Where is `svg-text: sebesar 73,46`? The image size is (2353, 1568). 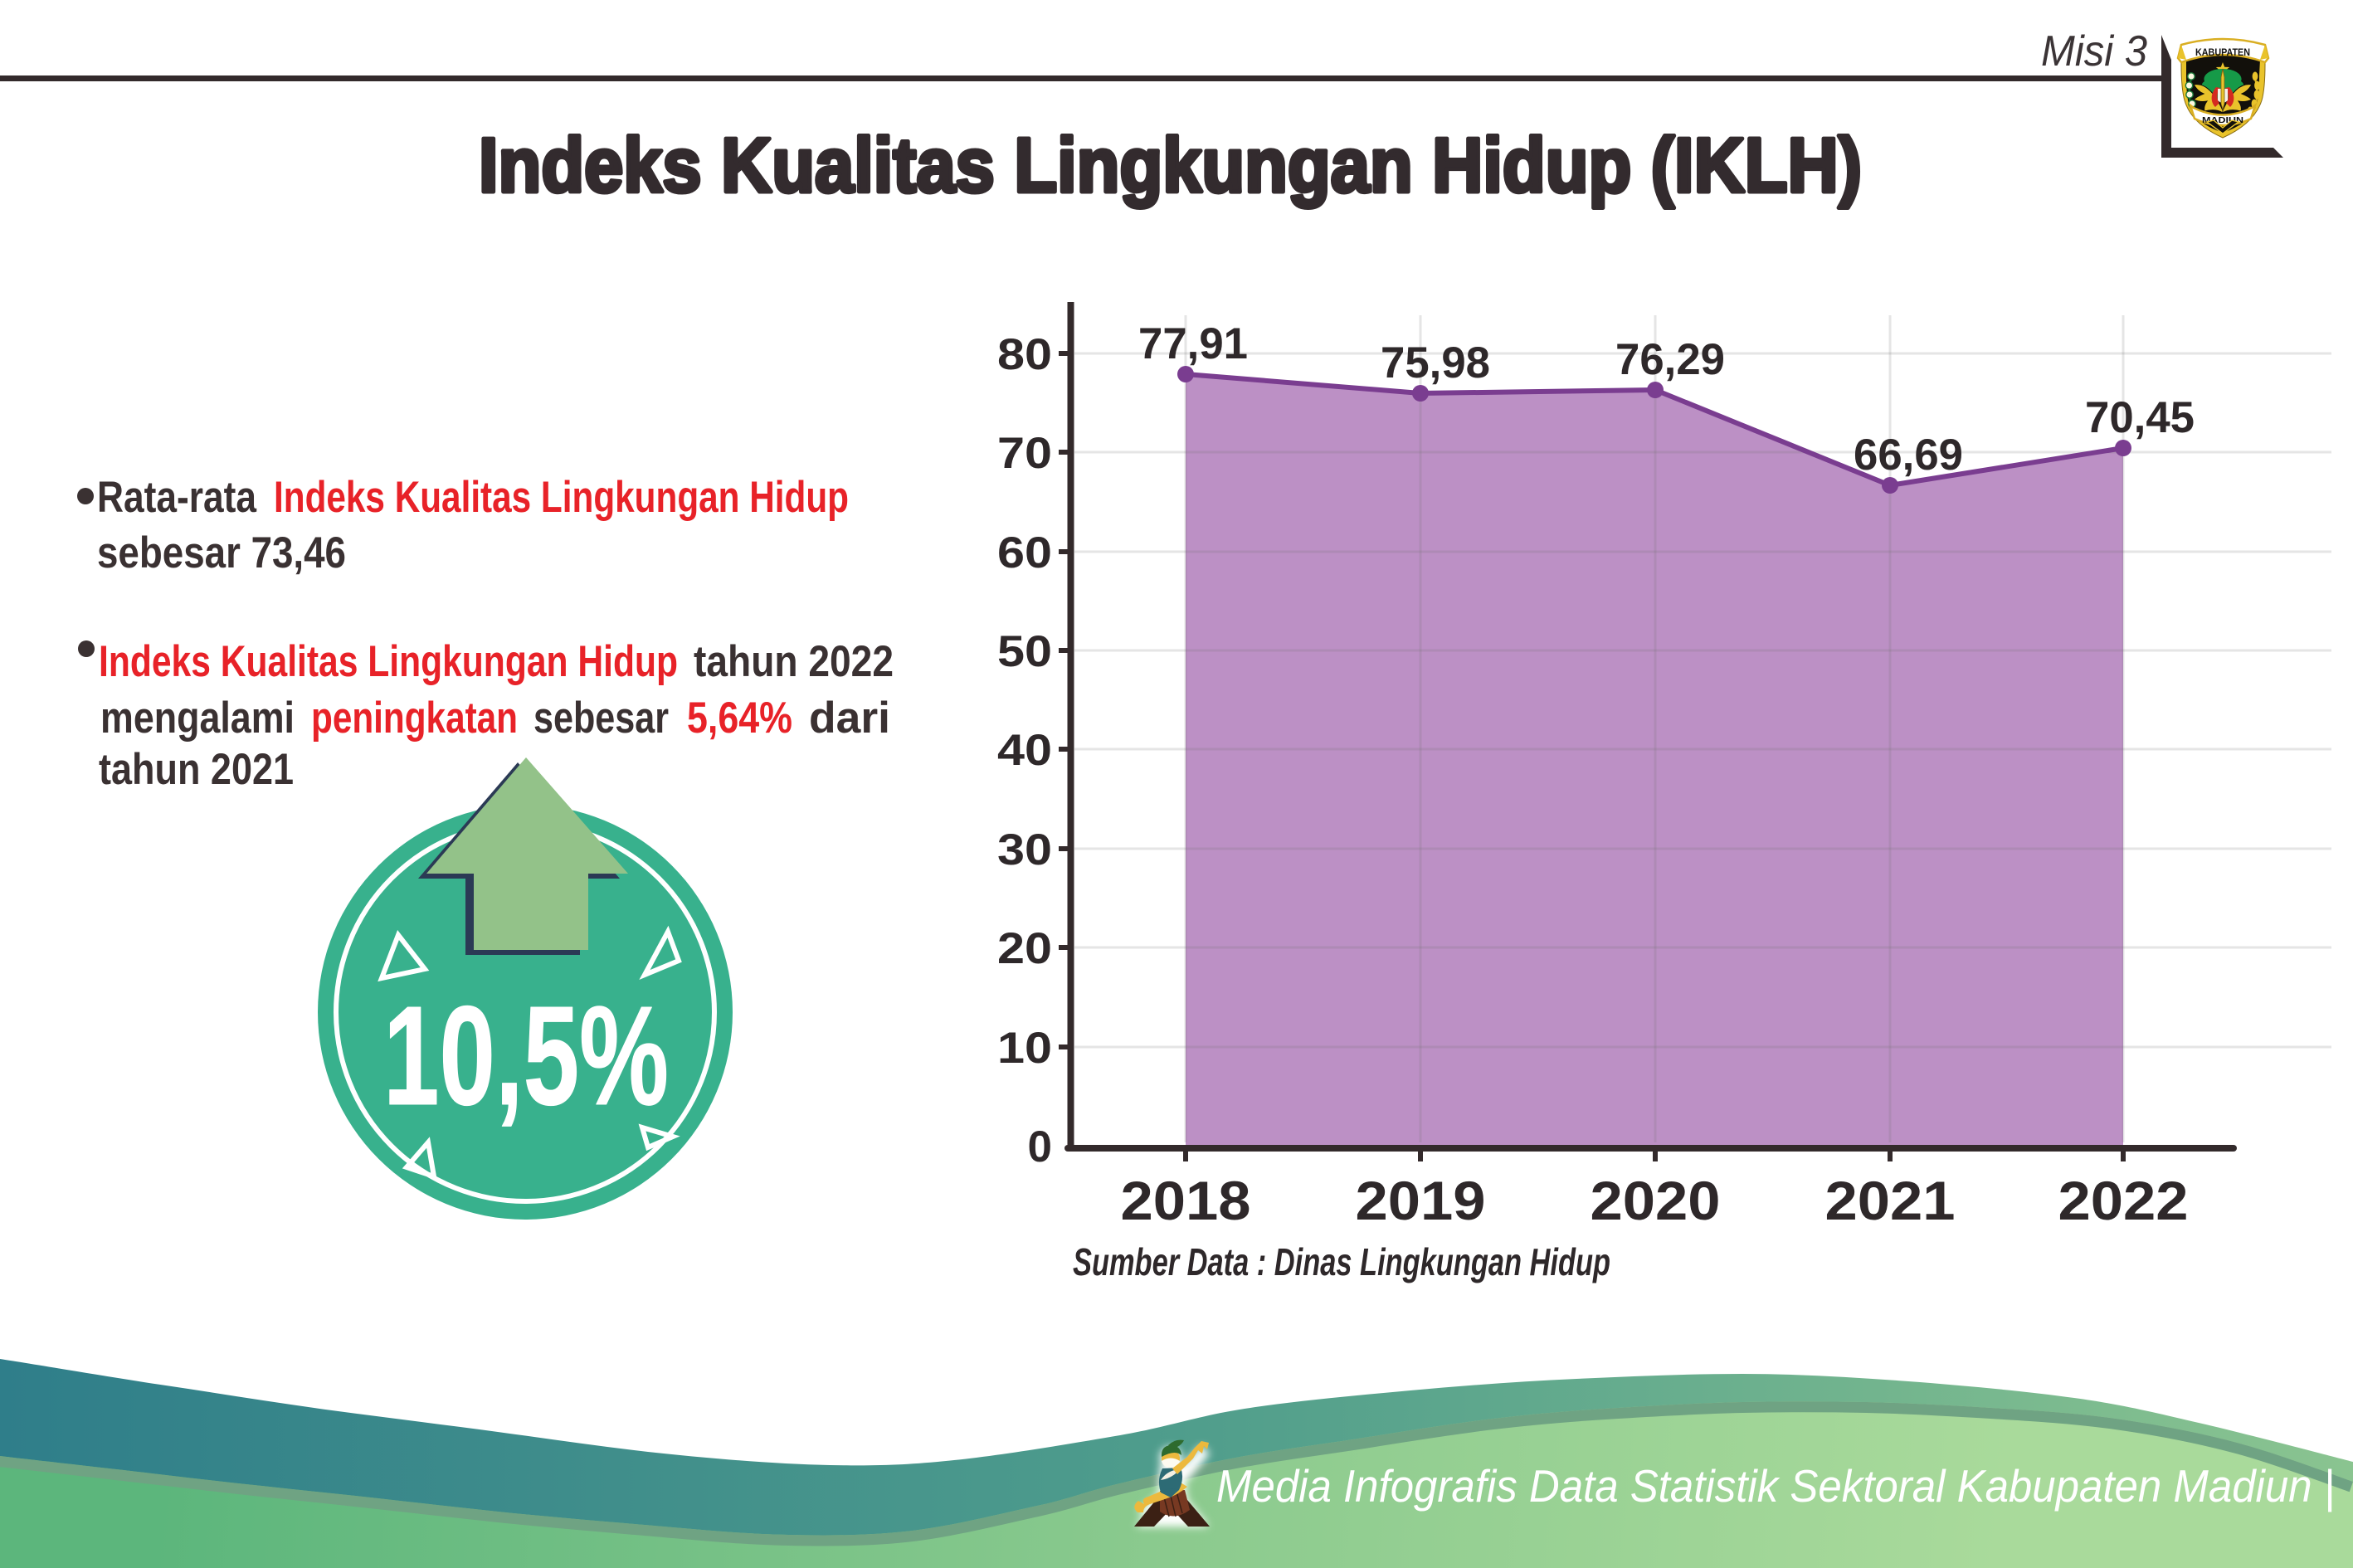 svg-text: sebesar 73,46 is located at coordinates (221, 552).